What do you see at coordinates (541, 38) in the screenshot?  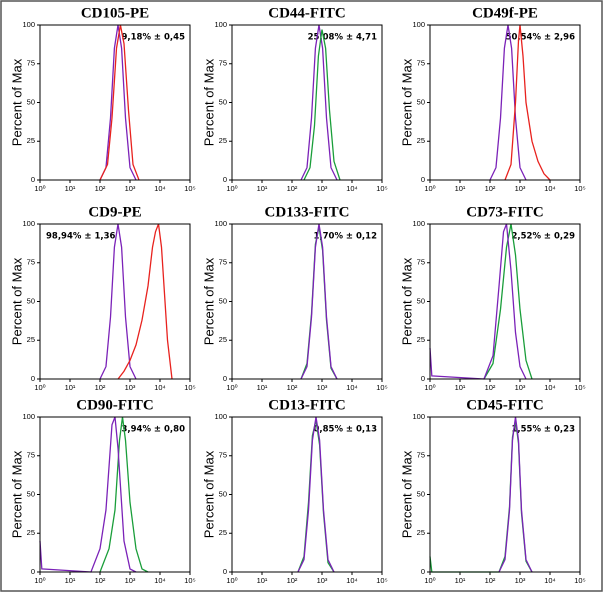 I see `annotation: 50,54% ± 2,96` at bounding box center [541, 38].